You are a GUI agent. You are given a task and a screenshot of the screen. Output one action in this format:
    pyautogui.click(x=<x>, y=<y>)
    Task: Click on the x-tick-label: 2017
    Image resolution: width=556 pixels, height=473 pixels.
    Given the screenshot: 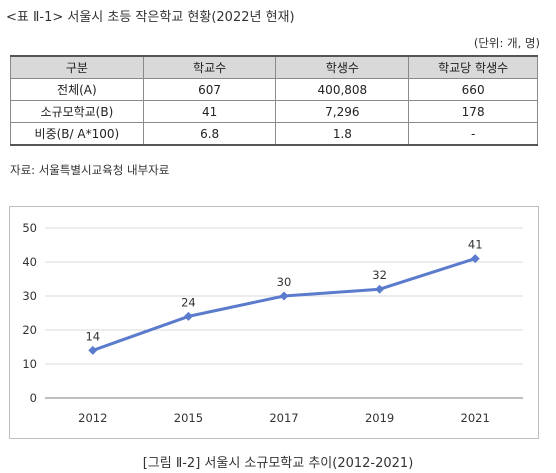 What is the action you would take?
    pyautogui.click(x=283, y=418)
    